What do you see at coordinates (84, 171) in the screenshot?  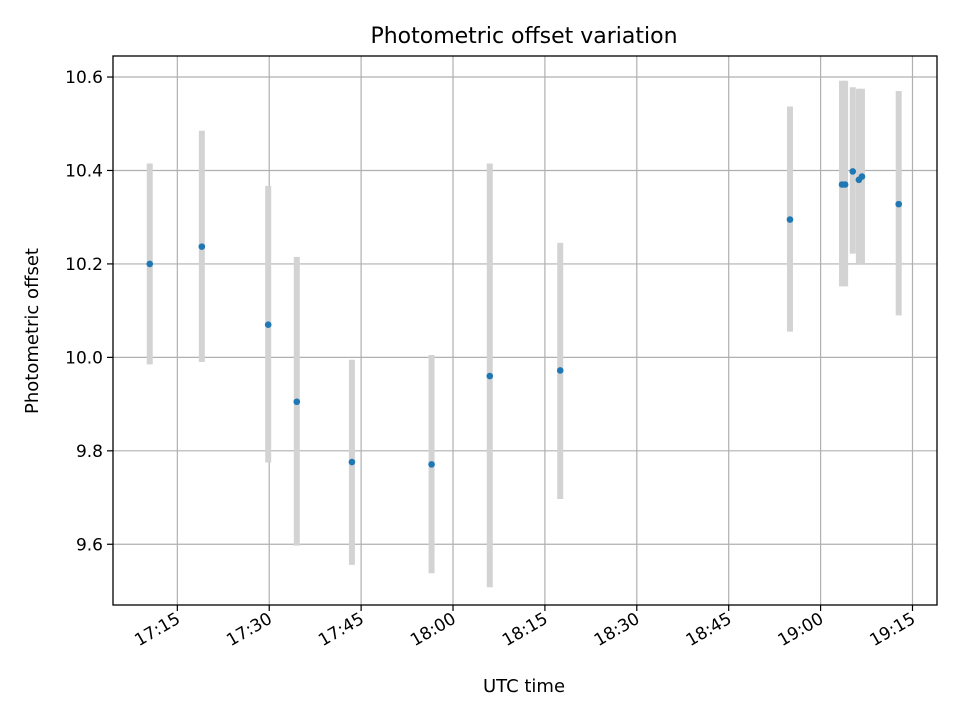 I see `y-tick-label: 10.4` at bounding box center [84, 171].